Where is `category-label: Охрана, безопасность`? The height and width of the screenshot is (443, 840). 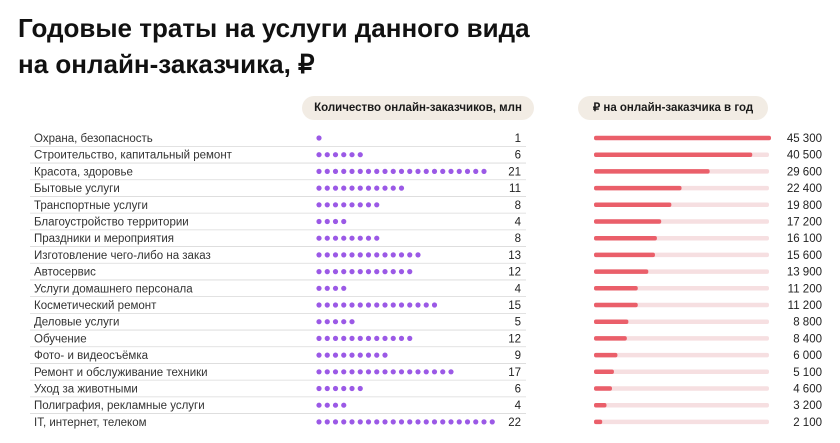
category-label: Охрана, безопасность is located at coordinates (93, 139).